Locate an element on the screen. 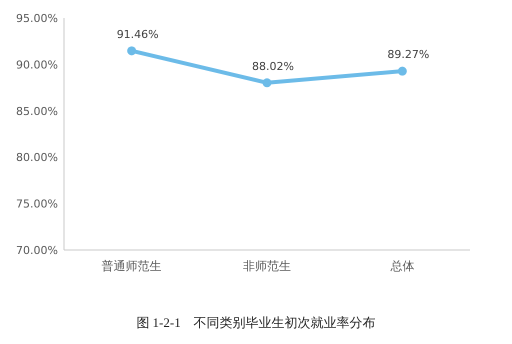  y-tick-label: 95.00% is located at coordinates (37, 18).